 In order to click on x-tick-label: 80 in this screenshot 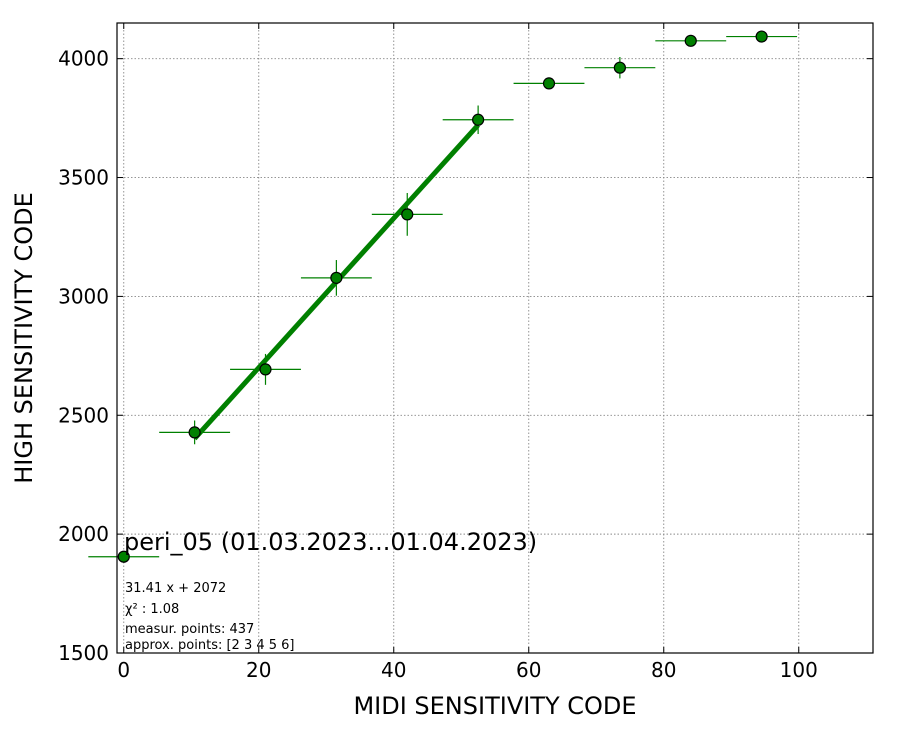, I will do `click(663, 670)`.